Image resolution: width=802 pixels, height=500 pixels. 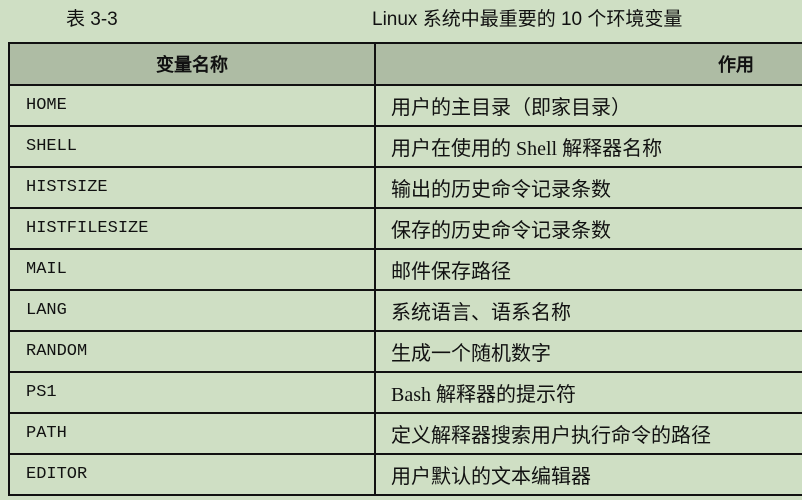 What do you see at coordinates (192, 105) in the screenshot?
I see `variable-name: HOME` at bounding box center [192, 105].